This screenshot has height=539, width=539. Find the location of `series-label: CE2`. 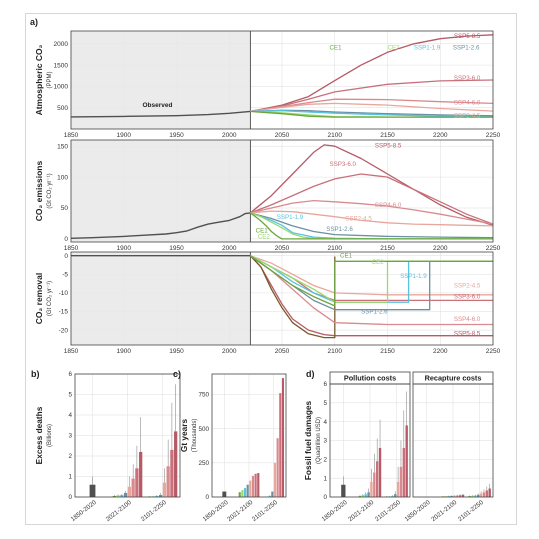

series-label: CE2 is located at coordinates (264, 236).